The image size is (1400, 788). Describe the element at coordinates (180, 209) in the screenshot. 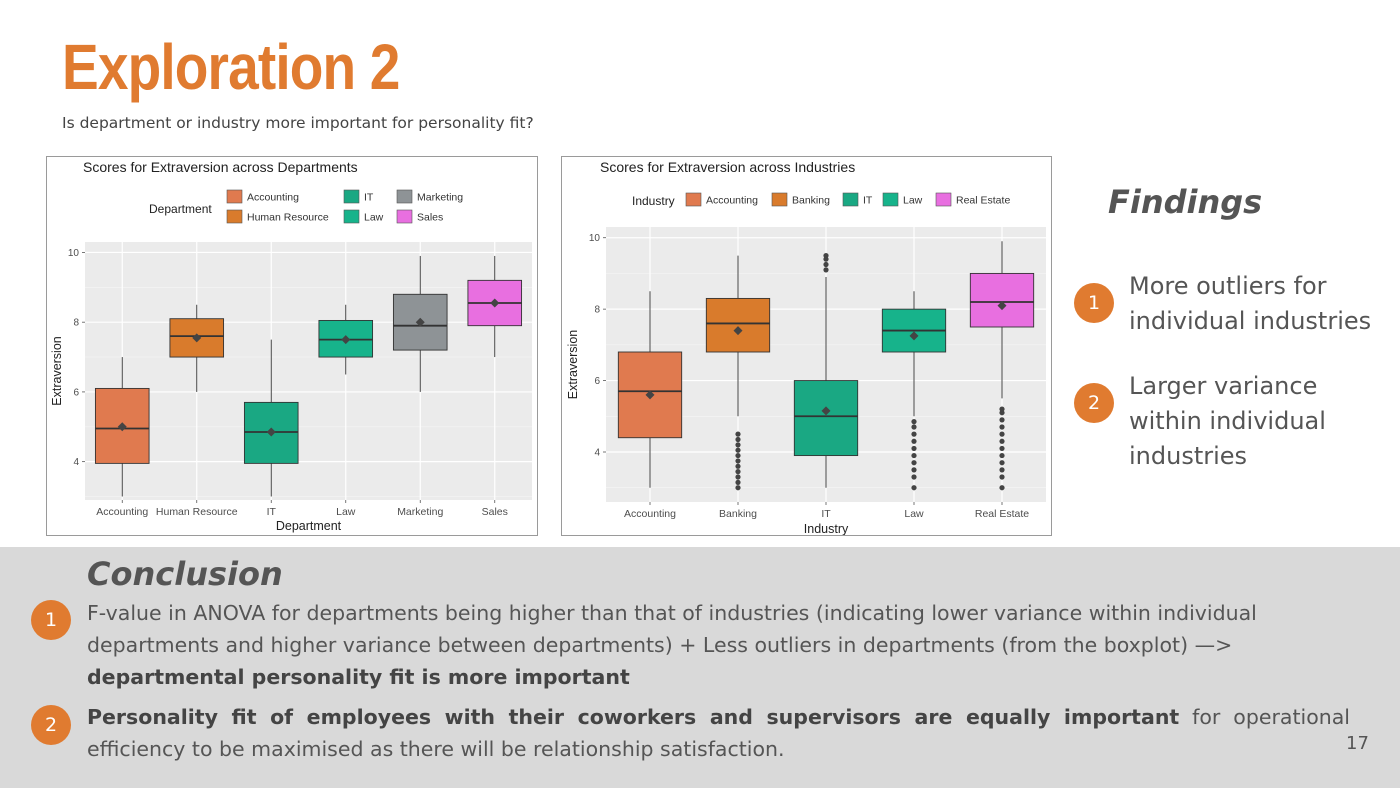

I see `legend-title: Department` at that location.